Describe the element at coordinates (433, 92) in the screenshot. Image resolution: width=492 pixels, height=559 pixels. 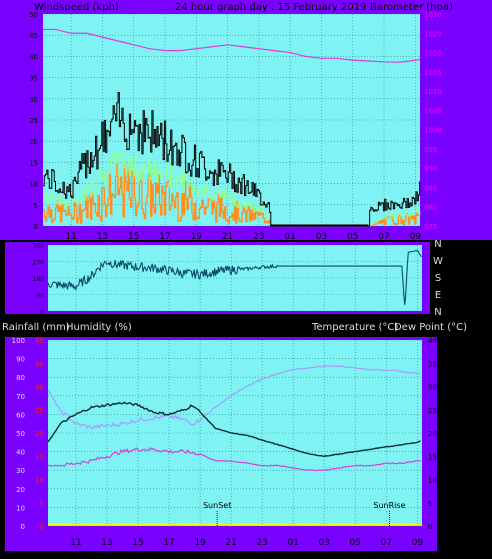
I see `barometer-y-tick-label: 1010` at that location.